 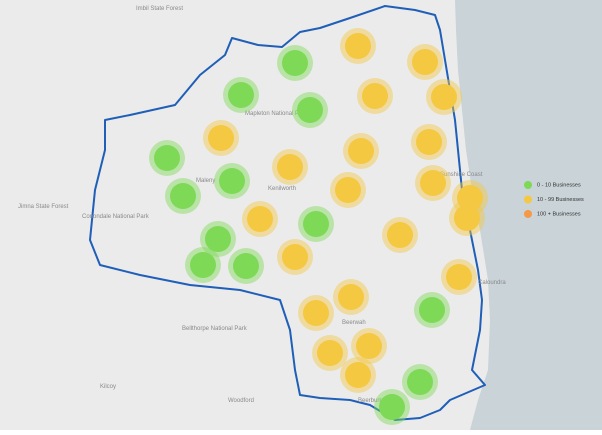 What do you see at coordinates (559, 214) in the screenshot?
I see `legend-label: 100 + Businesses` at bounding box center [559, 214].